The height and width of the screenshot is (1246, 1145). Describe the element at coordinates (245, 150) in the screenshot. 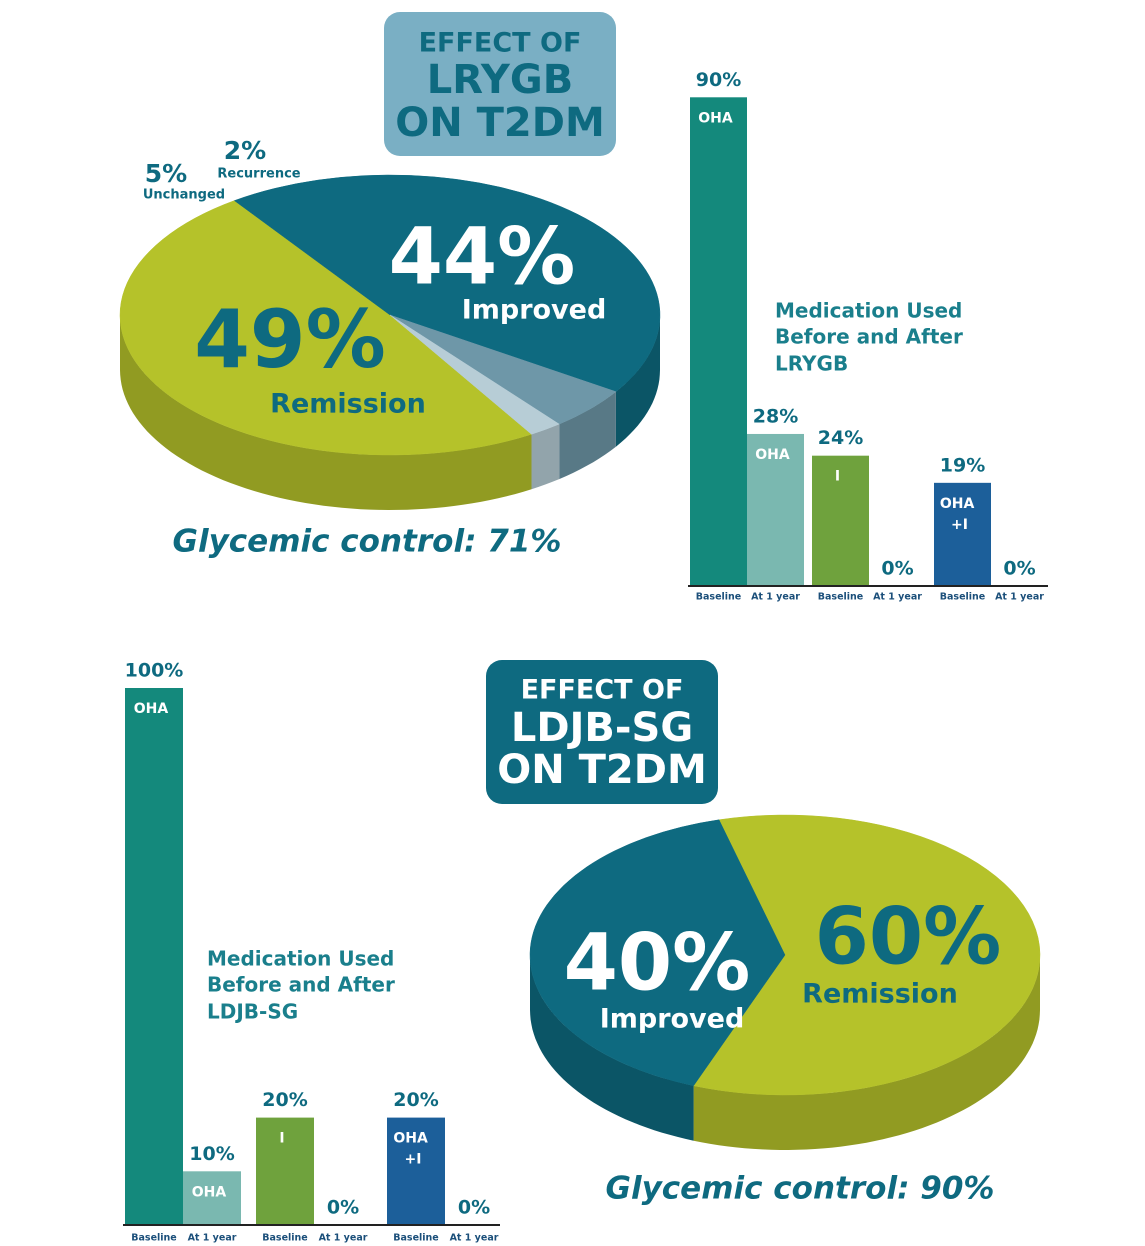

I see `value-label: 2%` at that location.